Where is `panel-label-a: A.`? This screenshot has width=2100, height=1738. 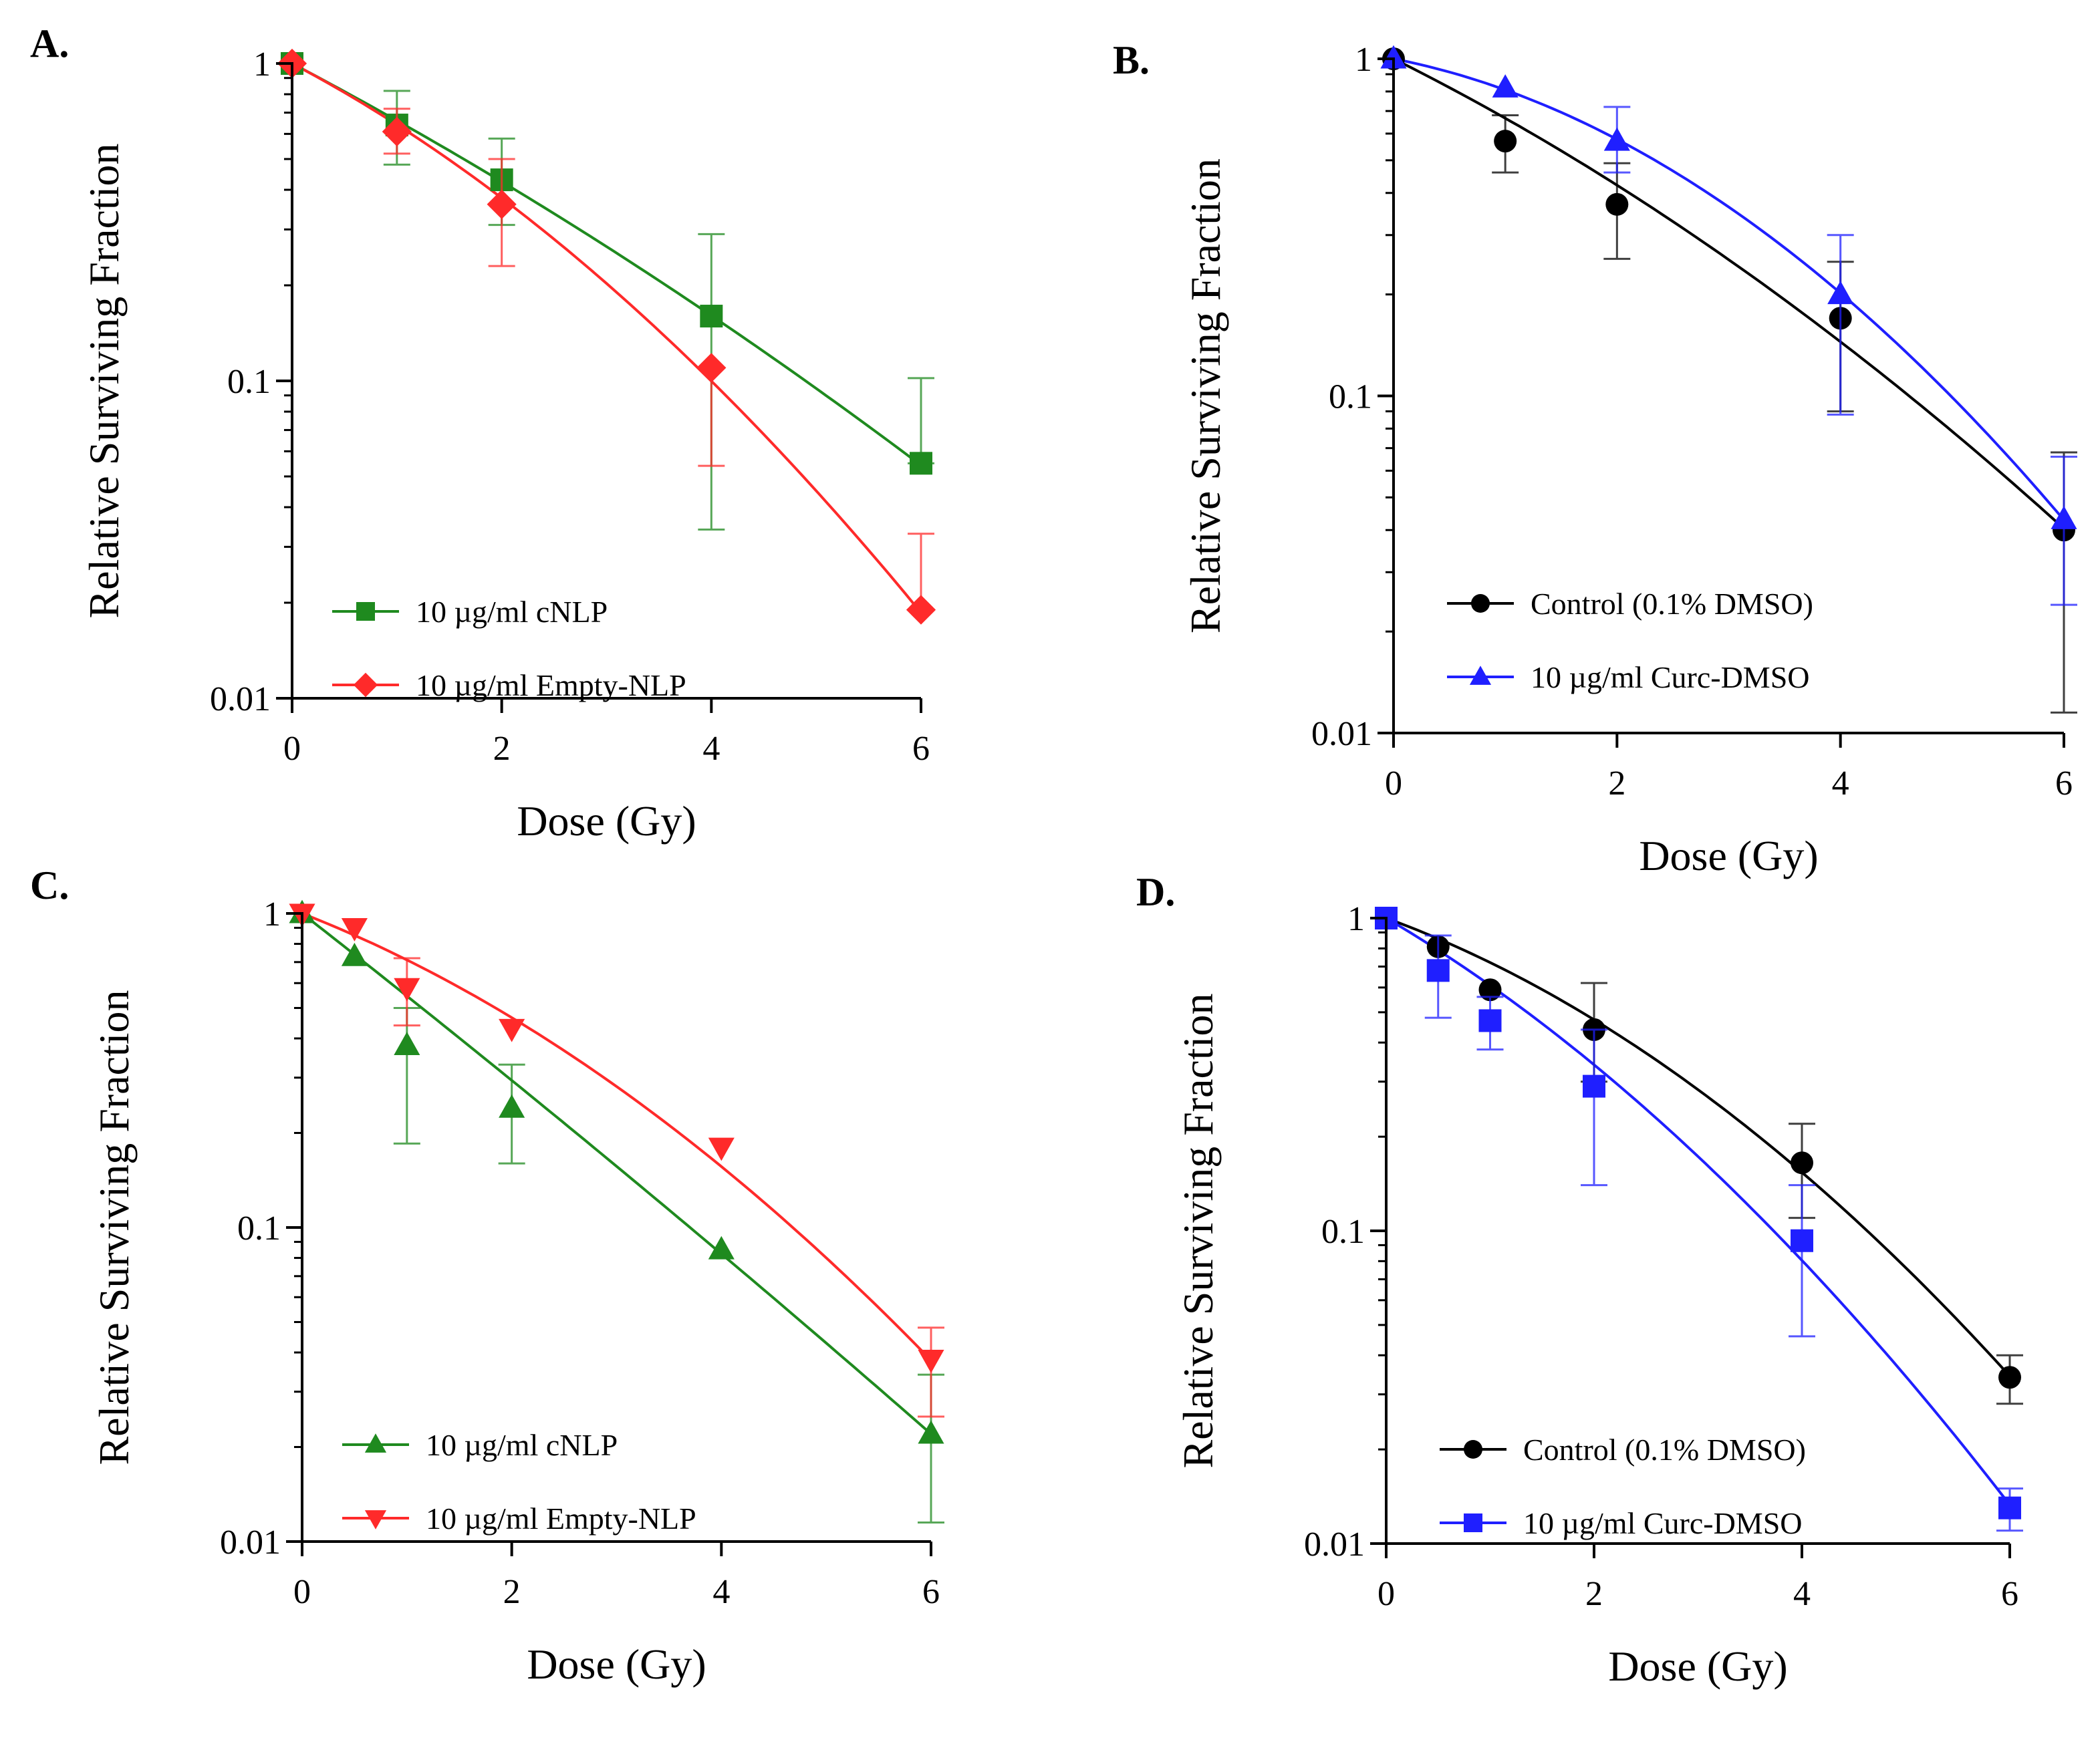 panel-label-a: A. is located at coordinates (49, 43).